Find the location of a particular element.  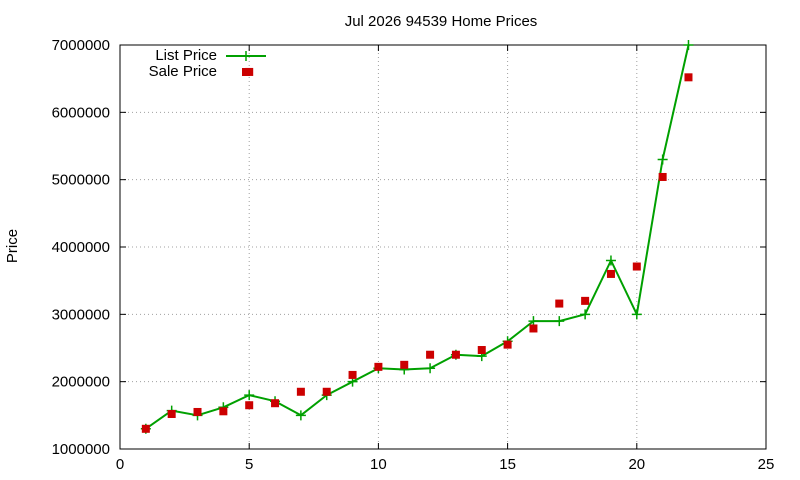

x-tick-label: 5 is located at coordinates (249, 464).